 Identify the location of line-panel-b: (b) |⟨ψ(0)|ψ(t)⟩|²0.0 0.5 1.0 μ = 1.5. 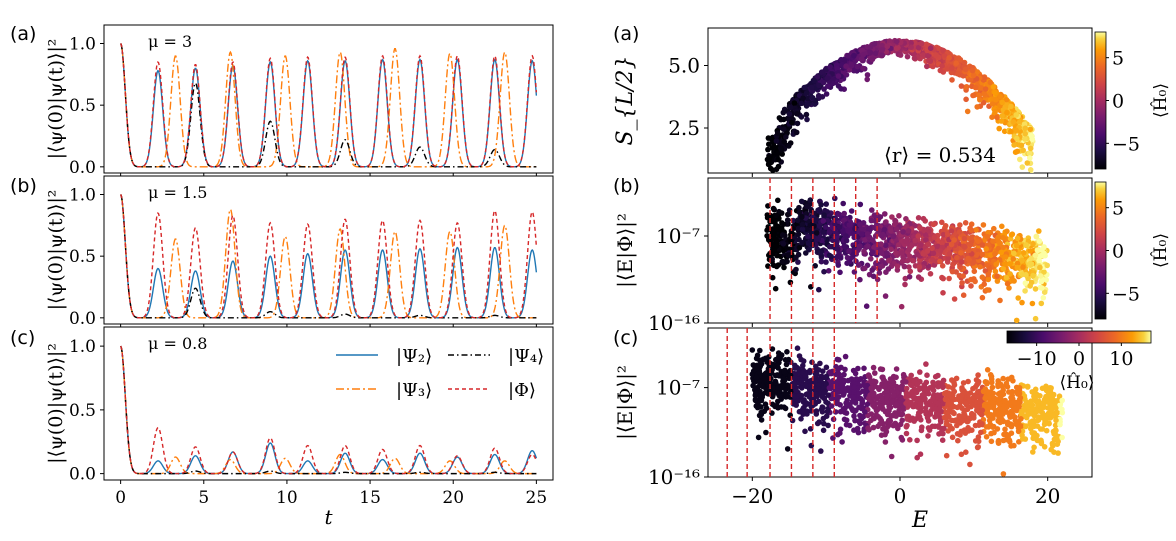
(282, 252).